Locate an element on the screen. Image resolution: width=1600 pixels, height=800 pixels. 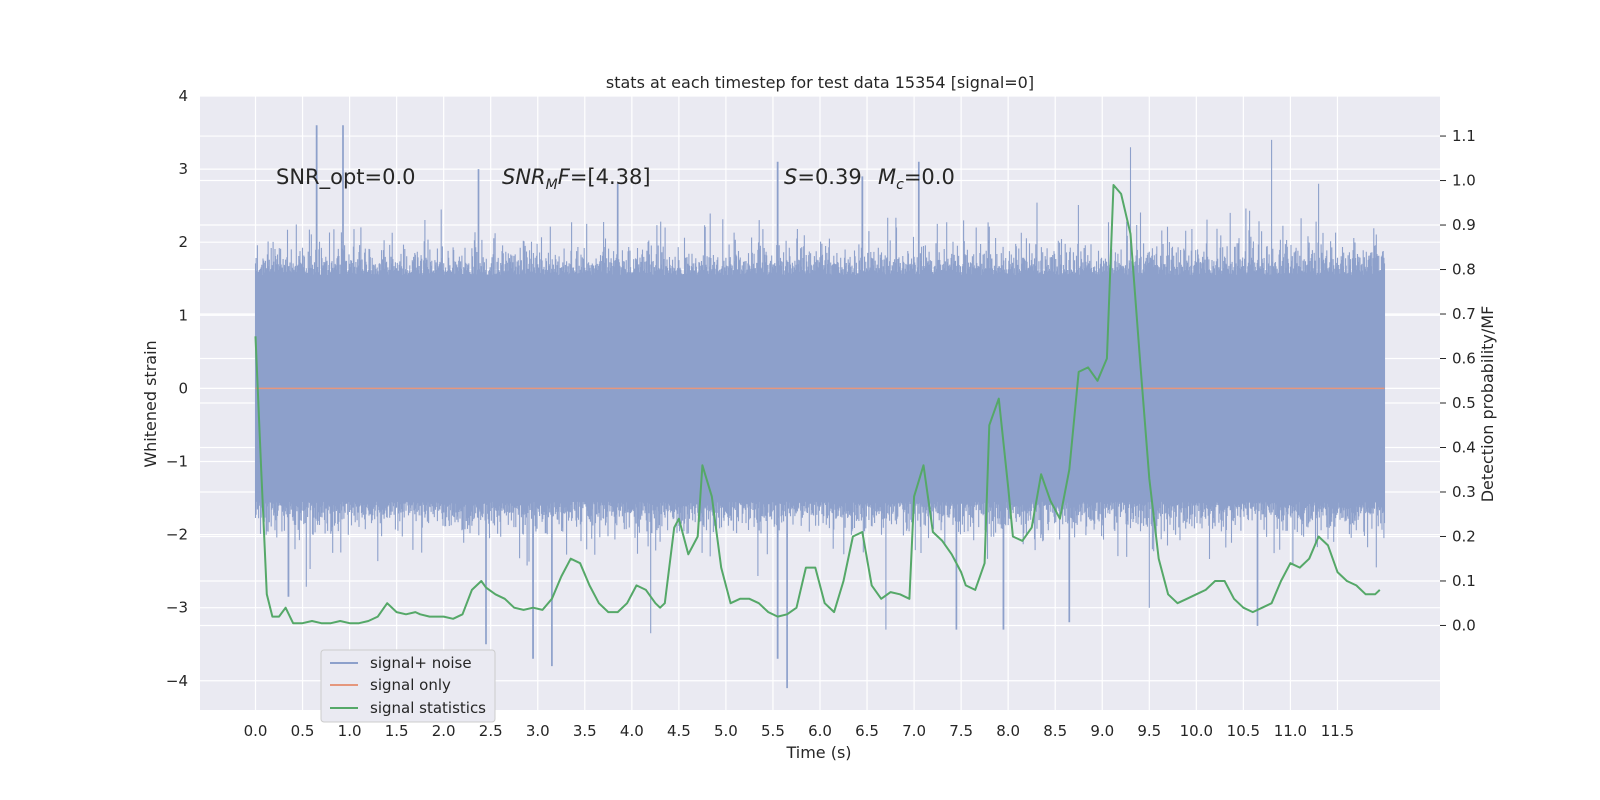
x-tick-label: 9.5 is located at coordinates (1149, 731).